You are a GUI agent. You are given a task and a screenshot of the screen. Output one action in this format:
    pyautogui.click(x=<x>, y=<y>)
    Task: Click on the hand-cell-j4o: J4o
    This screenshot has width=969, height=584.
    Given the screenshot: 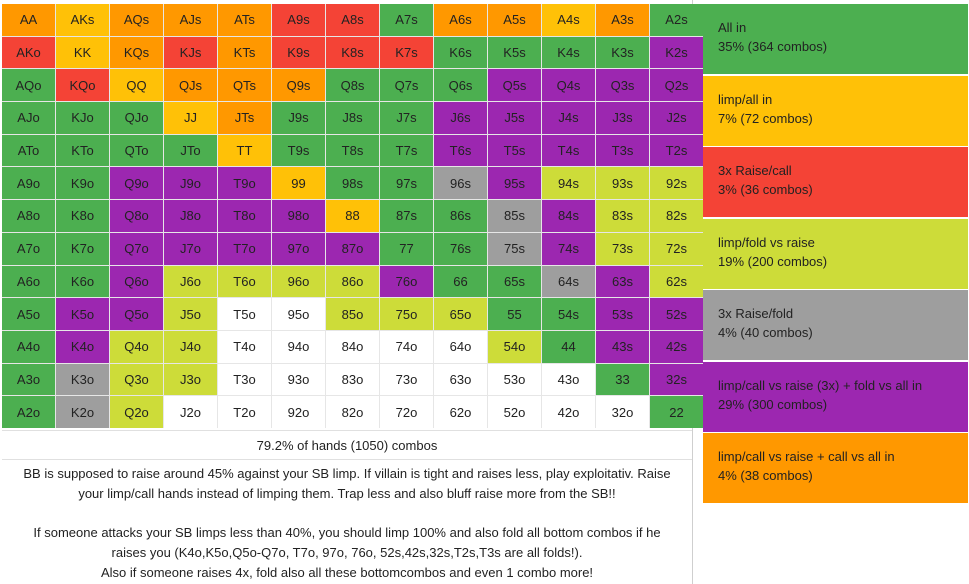 What is the action you would take?
    pyautogui.click(x=190, y=346)
    